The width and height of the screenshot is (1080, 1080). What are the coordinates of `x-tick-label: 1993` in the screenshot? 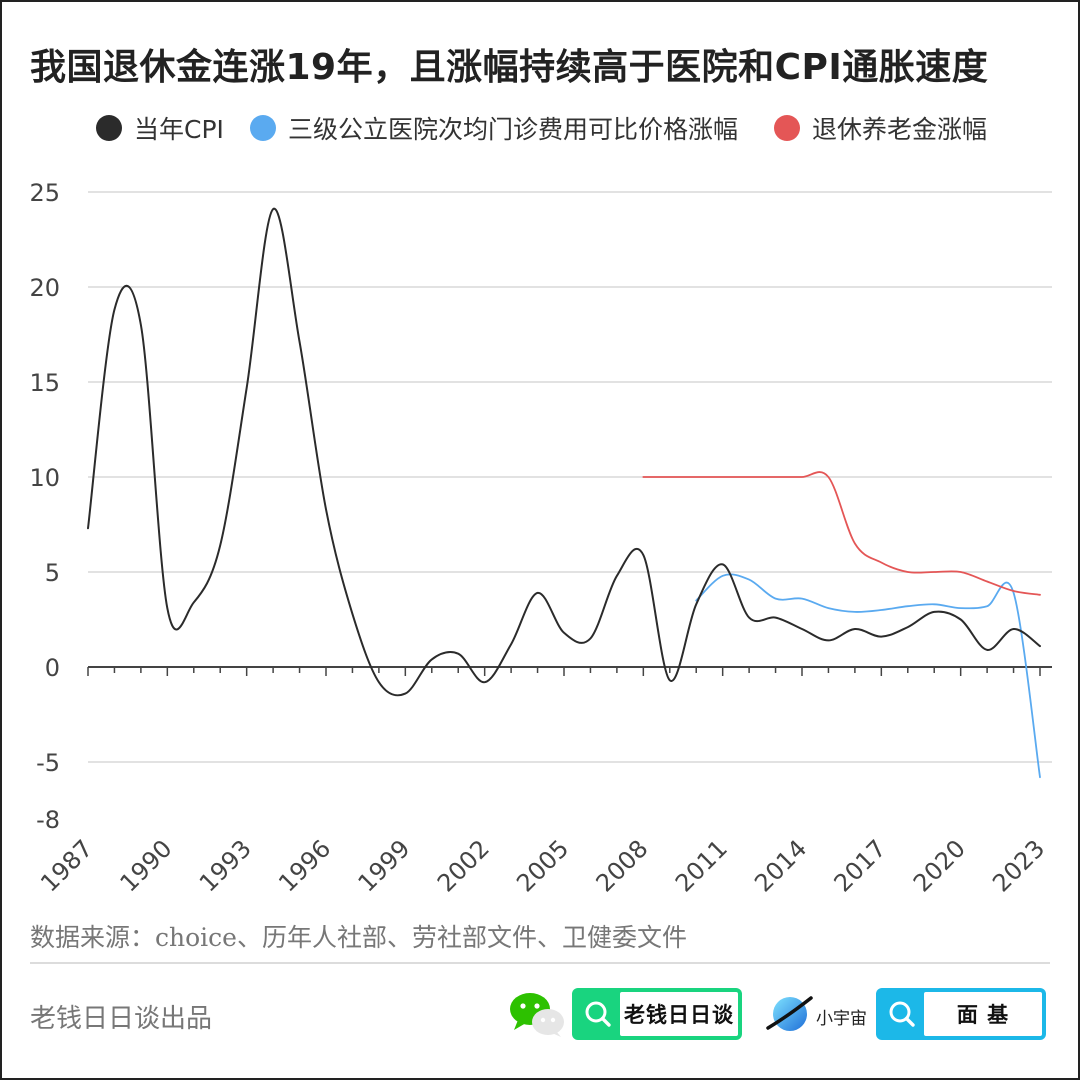 It's located at (225, 865).